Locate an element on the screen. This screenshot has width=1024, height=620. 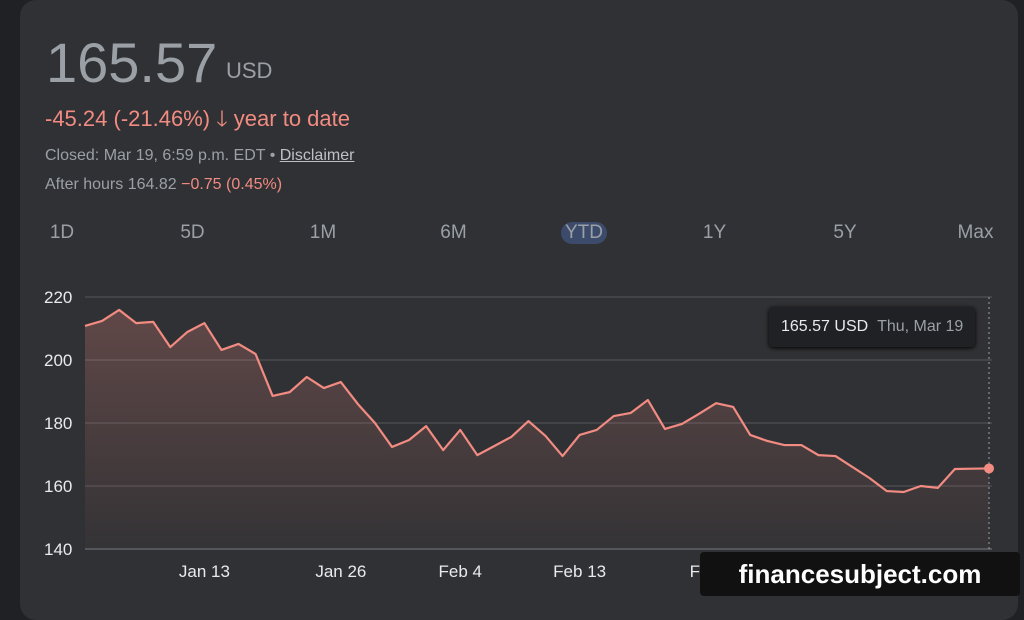
range-tab: 1D is located at coordinates (62, 232).